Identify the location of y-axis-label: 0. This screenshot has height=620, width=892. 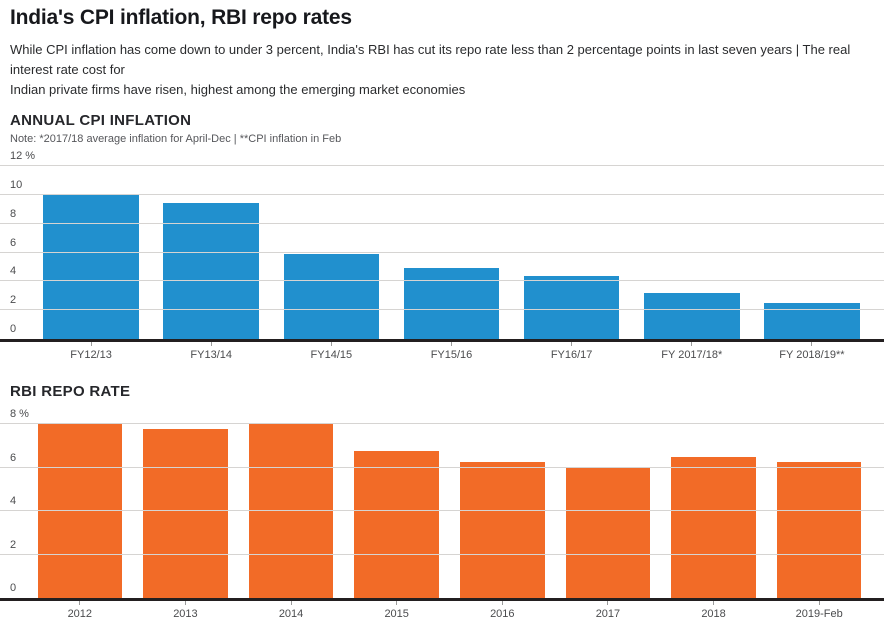
(13, 329).